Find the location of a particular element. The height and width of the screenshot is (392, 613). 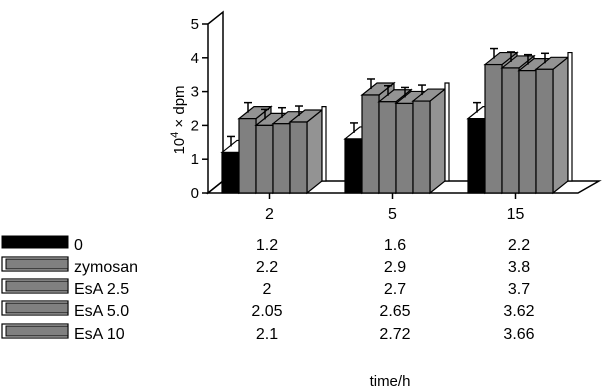

table-cell: 2.05 is located at coordinates (266, 311).